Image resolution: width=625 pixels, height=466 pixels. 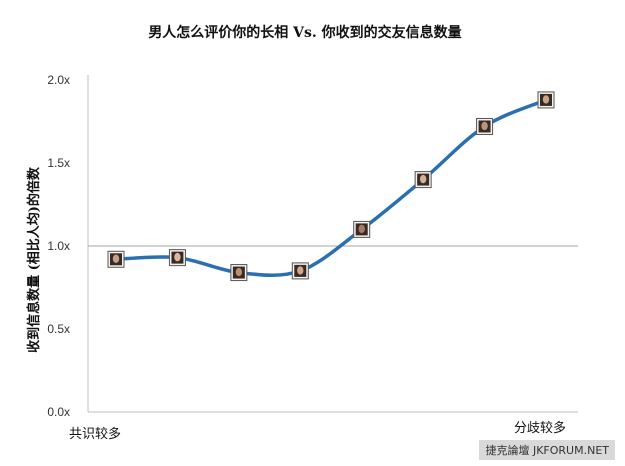 I want to click on y-axis-label: 收到信息数量 (相比人均)的倍数, so click(x=34, y=259).